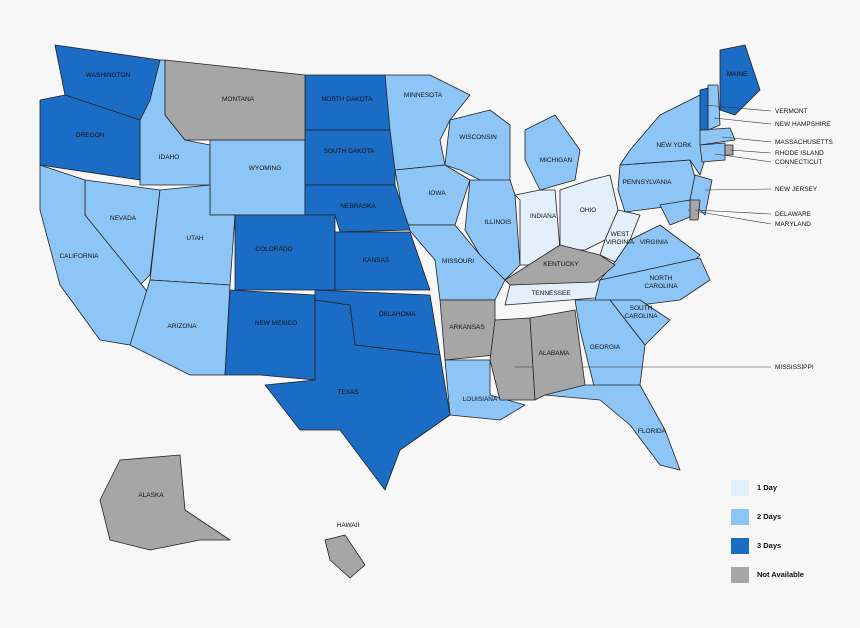 The height and width of the screenshot is (628, 860). Describe the element at coordinates (803, 124) in the screenshot. I see `state-label: NEW HAMPSHIRE` at that location.